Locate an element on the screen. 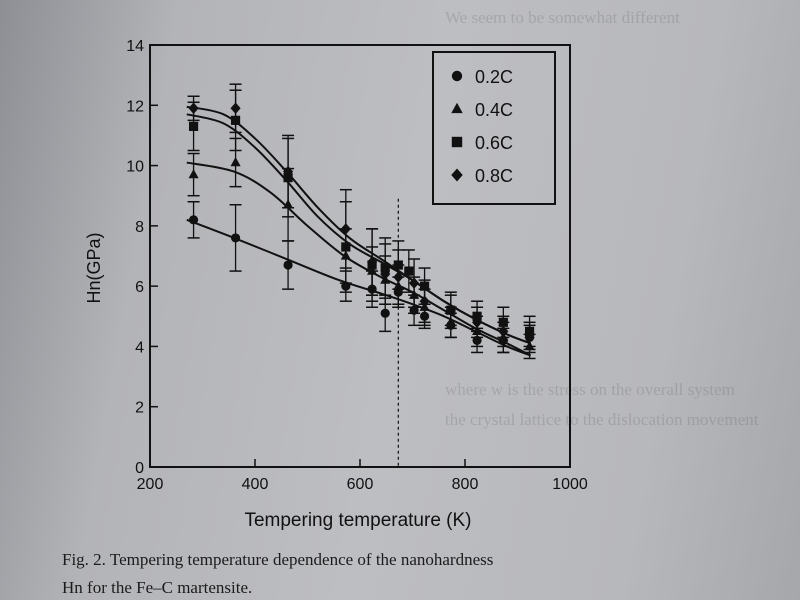 The width and height of the screenshot is (800, 600). legend-marker-04C is located at coordinates (457, 108).